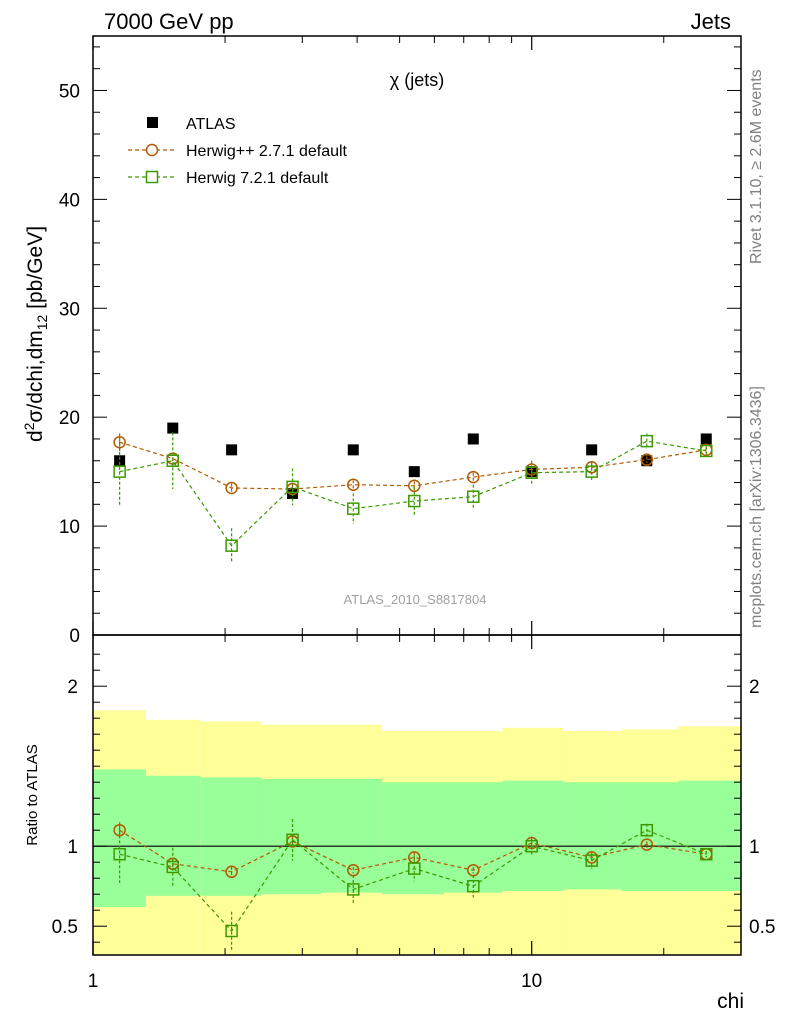  Describe the element at coordinates (69, 309) in the screenshot. I see `main-y-tick-label: 30` at that location.